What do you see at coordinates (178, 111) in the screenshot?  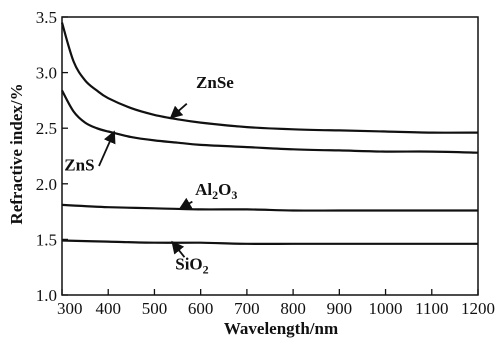 I see `annotation-arrow-znse` at bounding box center [178, 111].